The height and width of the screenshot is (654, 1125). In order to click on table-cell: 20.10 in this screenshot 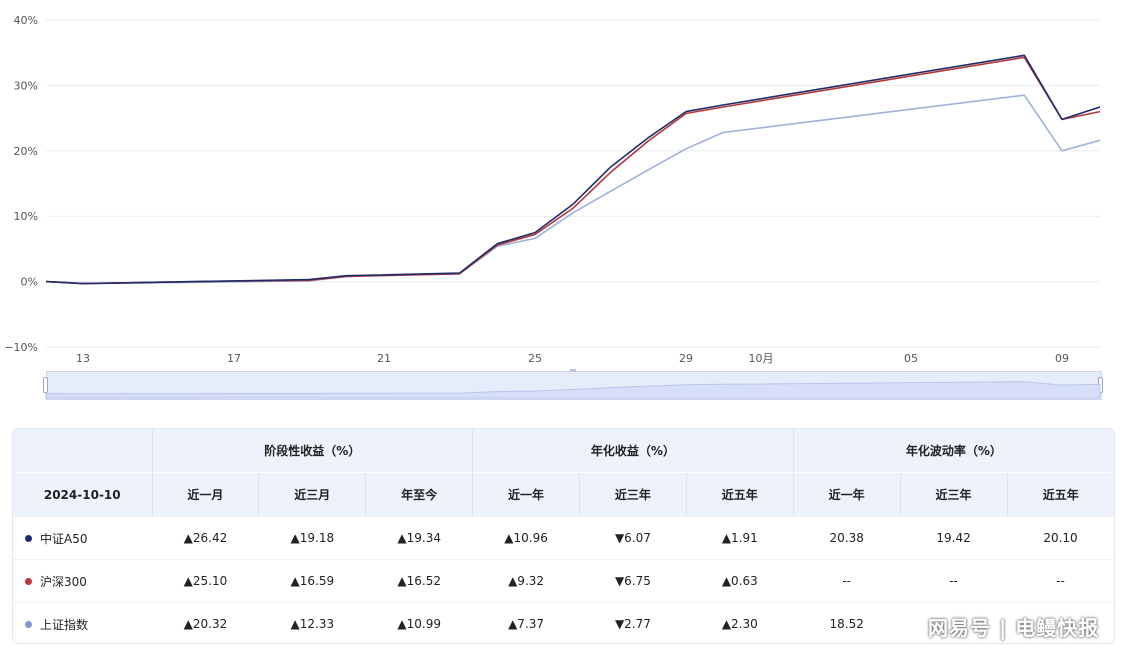, I will do `click(1060, 538)`.